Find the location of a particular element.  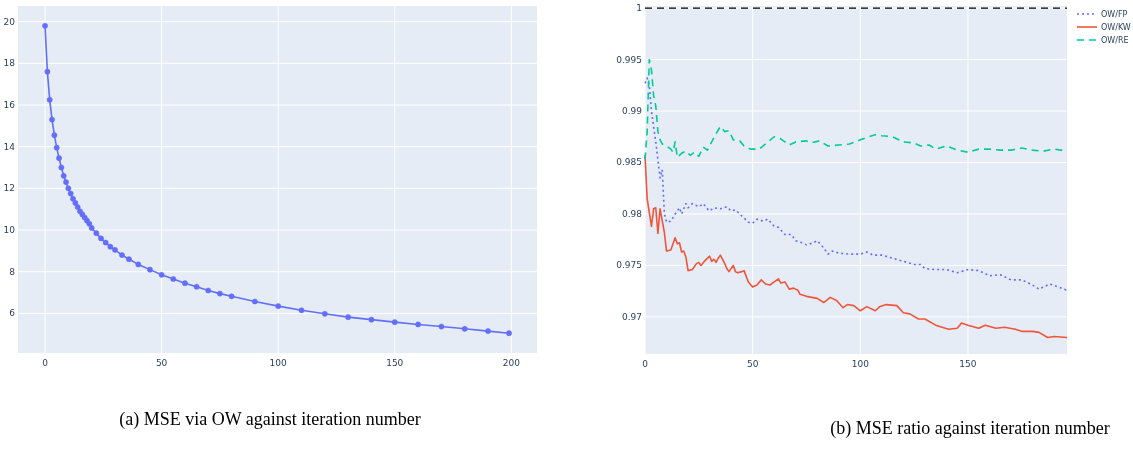

y-tick-label: 16 is located at coordinates (9, 104).